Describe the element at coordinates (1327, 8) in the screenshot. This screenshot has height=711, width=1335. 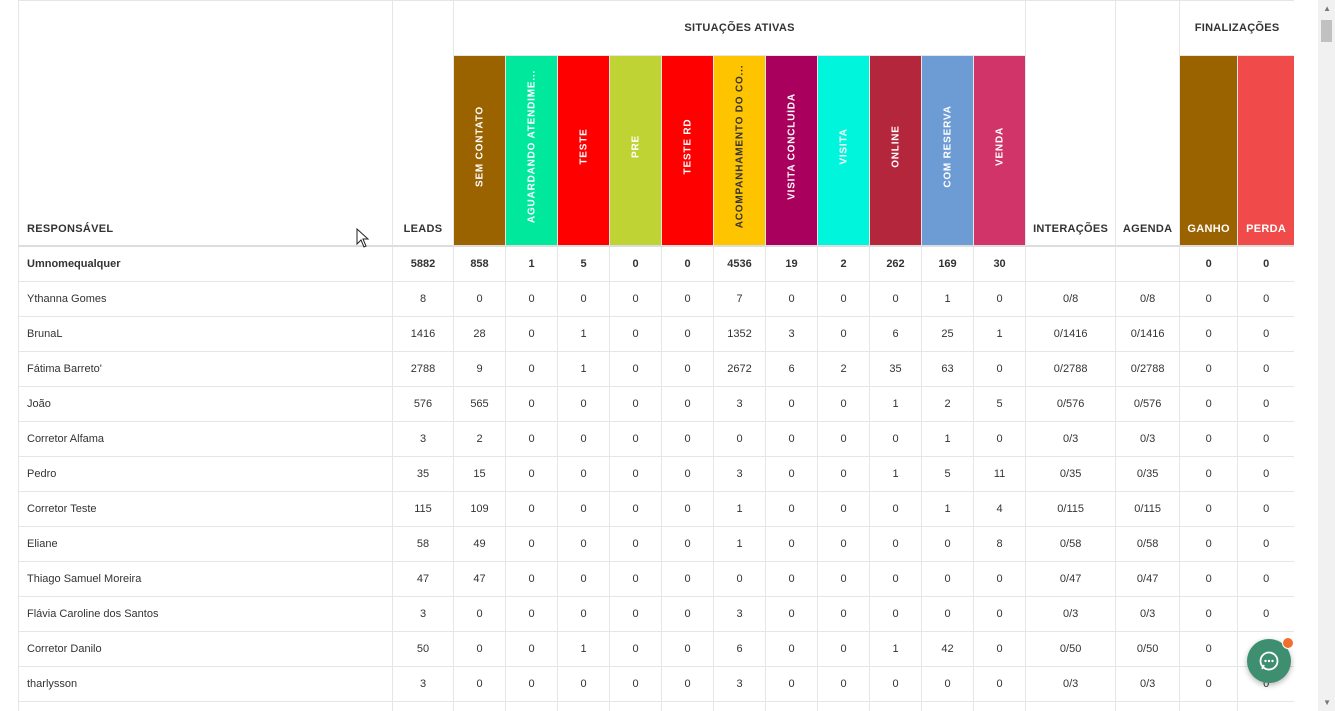
I see `scroll-up-arrow-icon: ▲` at that location.